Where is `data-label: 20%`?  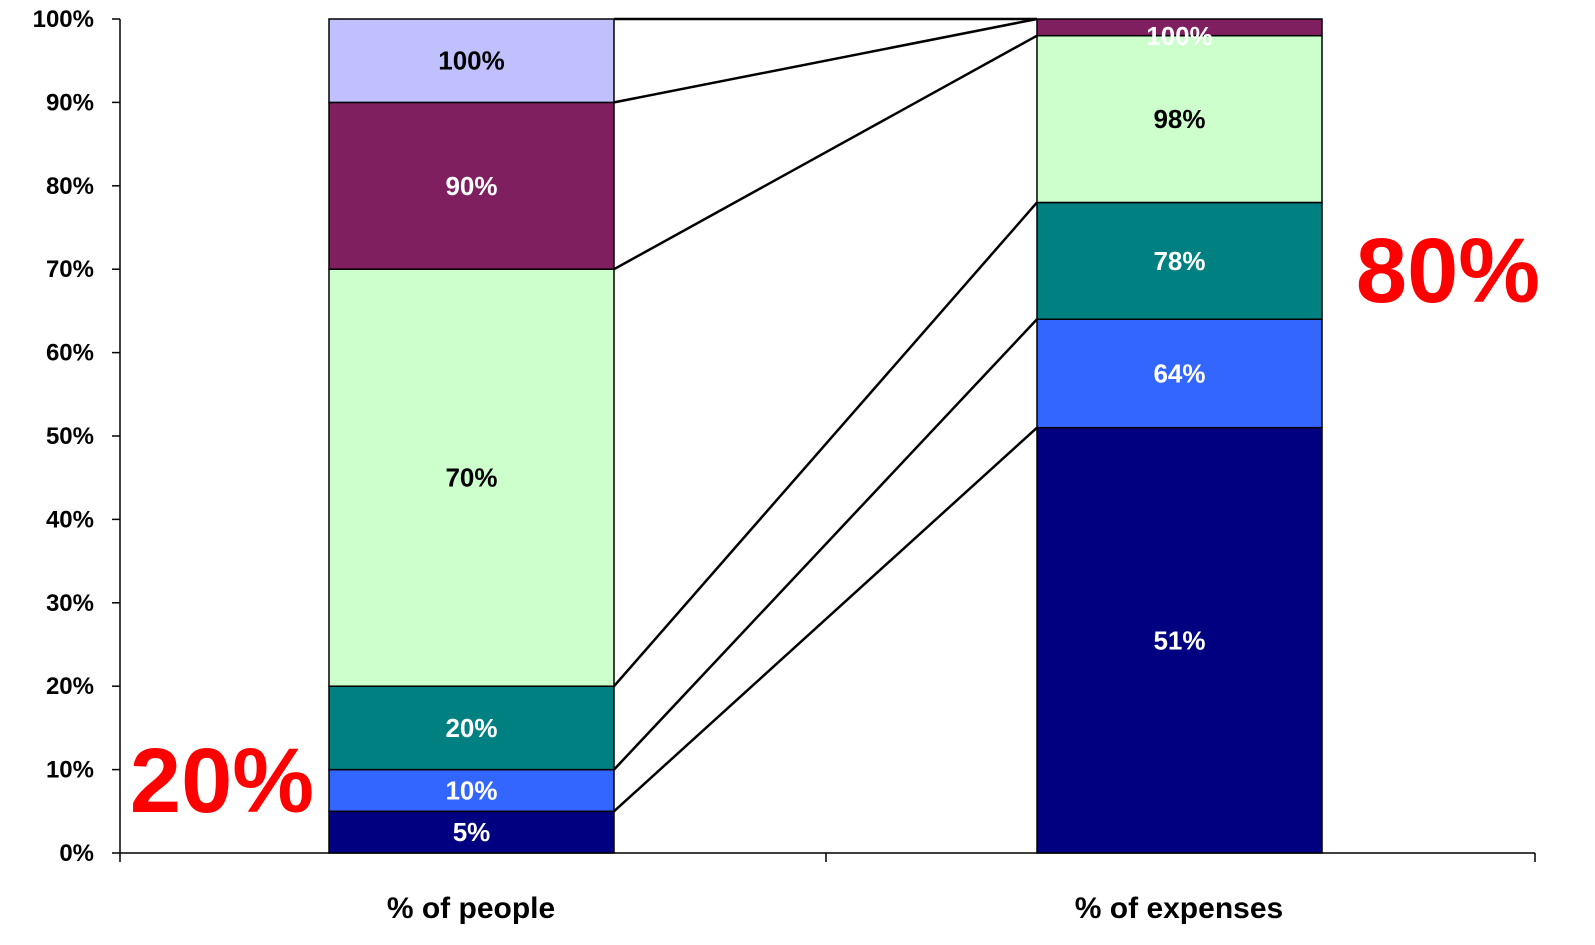 data-label: 20% is located at coordinates (471, 728).